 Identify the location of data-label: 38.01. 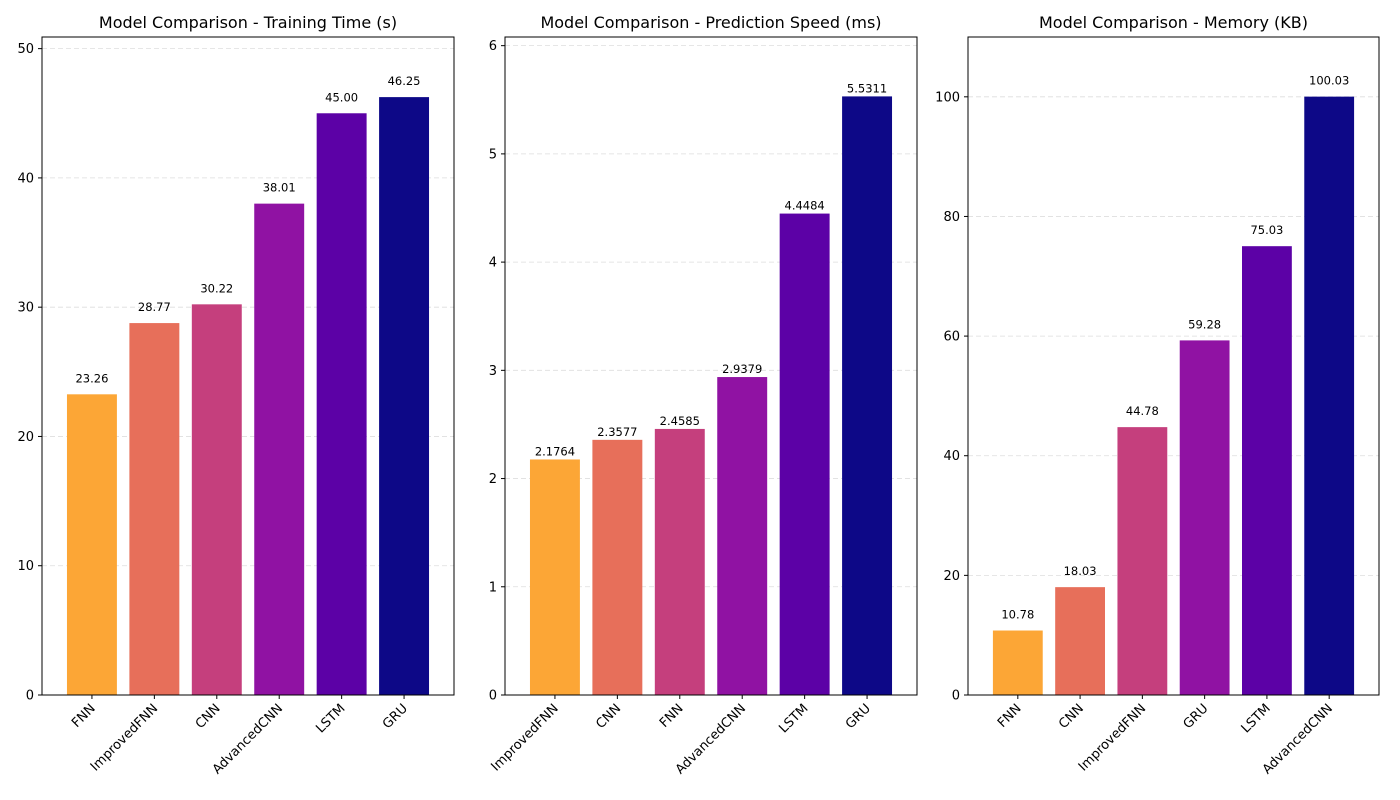
(279, 188).